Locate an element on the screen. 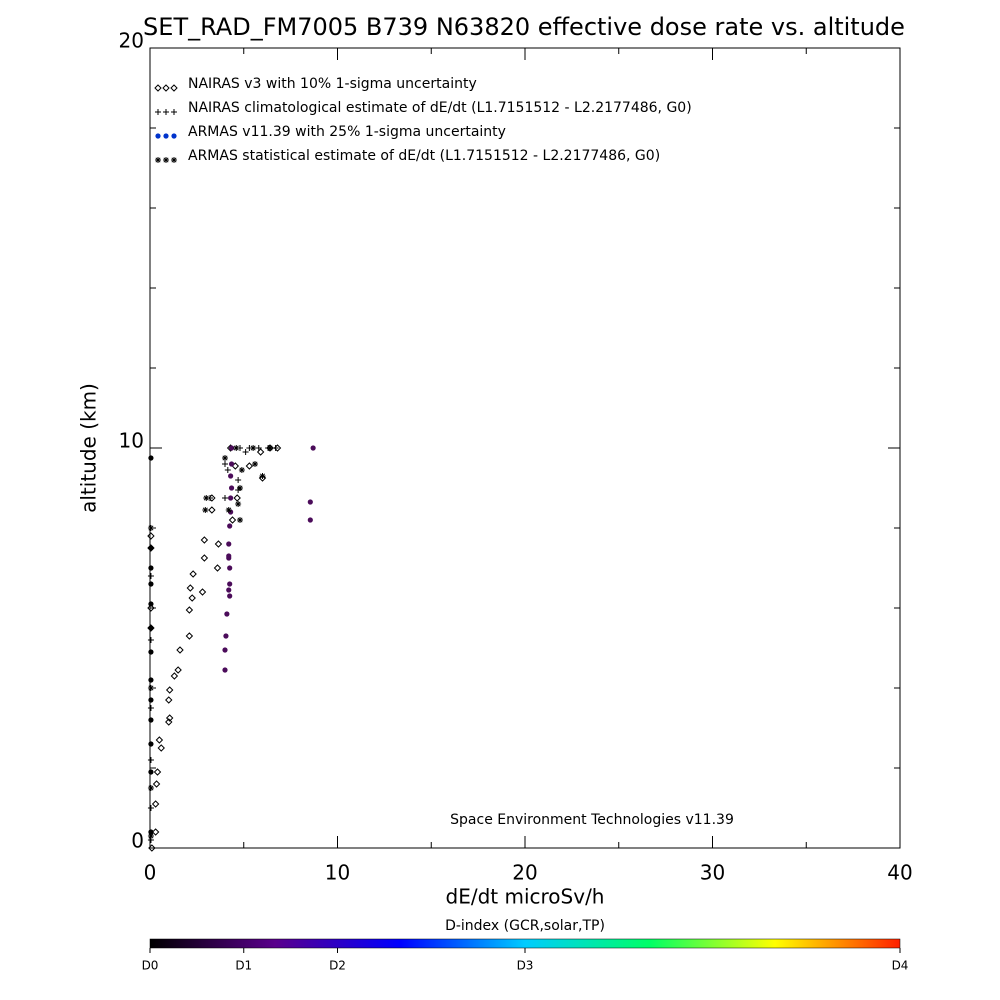 The height and width of the screenshot is (1000, 1000). colorbar-tick-label: D4 is located at coordinates (900, 966).